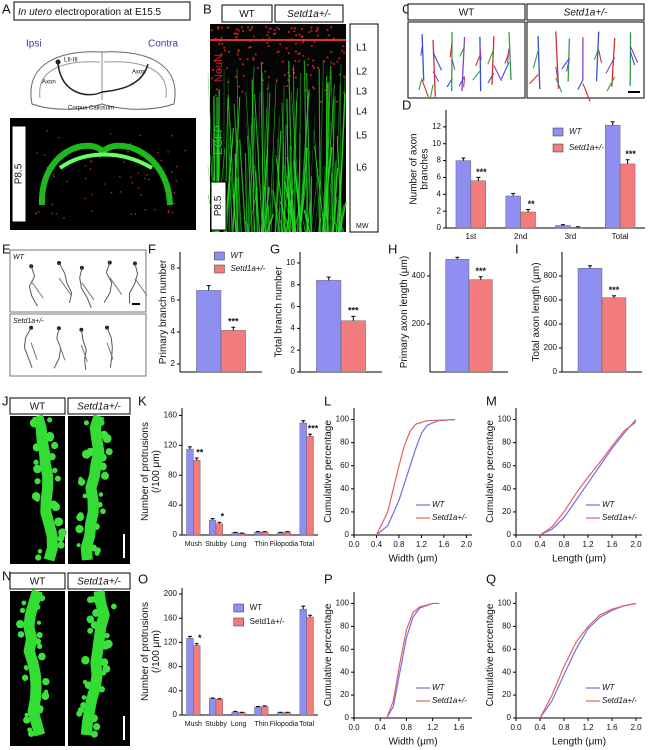 This screenshot has width=648, height=750. What do you see at coordinates (171, 444) in the screenshot?
I see `y-tick-label: 120` at bounding box center [171, 444].